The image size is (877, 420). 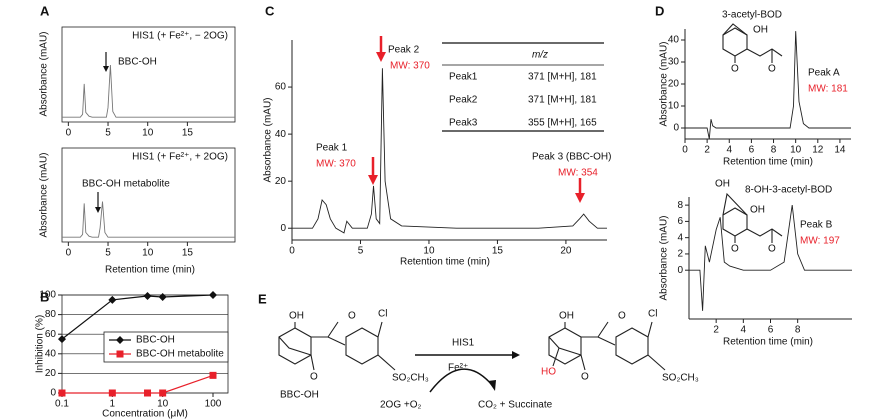 What do you see at coordinates (788, 190) in the screenshot?
I see `chart-title: 8-OH-3-acetyl-BOD` at bounding box center [788, 190].